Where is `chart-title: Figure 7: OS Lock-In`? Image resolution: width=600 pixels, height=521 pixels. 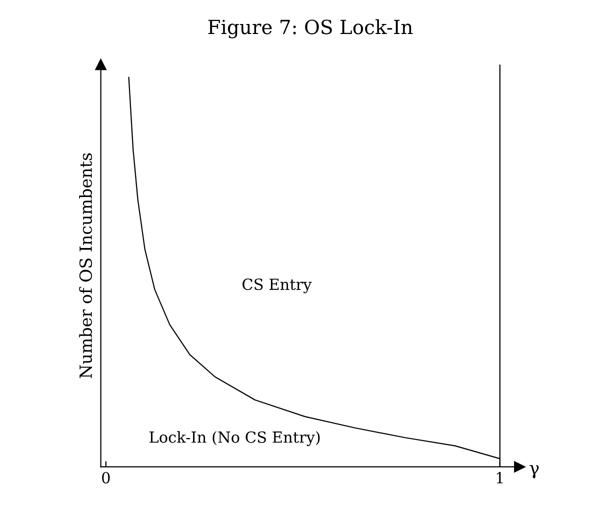 chart-title: Figure 7: OS Lock-In is located at coordinates (310, 28).